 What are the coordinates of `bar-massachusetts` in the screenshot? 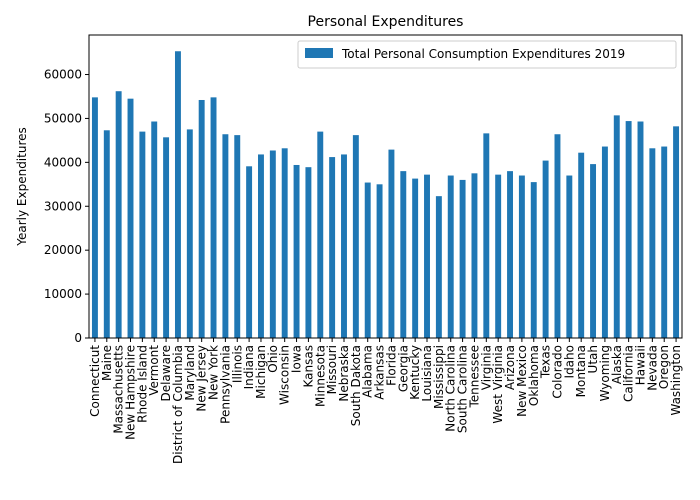 It's located at (118, 214).